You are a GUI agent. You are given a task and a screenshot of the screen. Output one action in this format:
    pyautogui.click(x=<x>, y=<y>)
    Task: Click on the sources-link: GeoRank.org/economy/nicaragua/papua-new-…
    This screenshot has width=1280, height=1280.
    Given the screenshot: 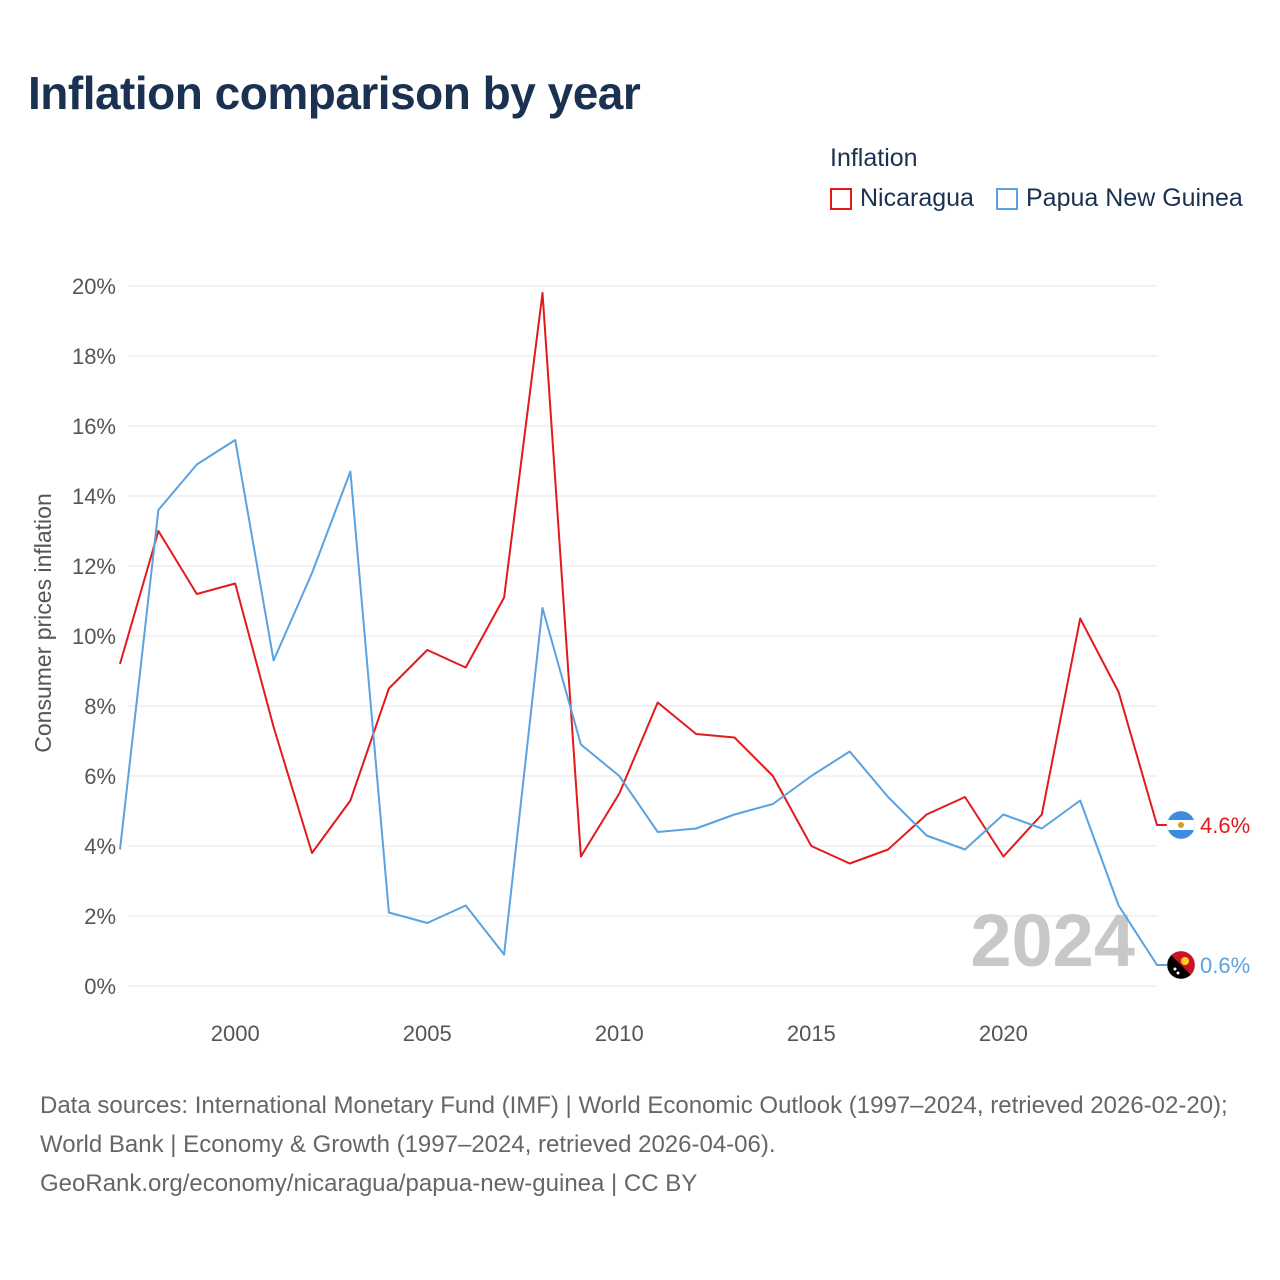 What is the action you would take?
    pyautogui.click(x=369, y=1183)
    